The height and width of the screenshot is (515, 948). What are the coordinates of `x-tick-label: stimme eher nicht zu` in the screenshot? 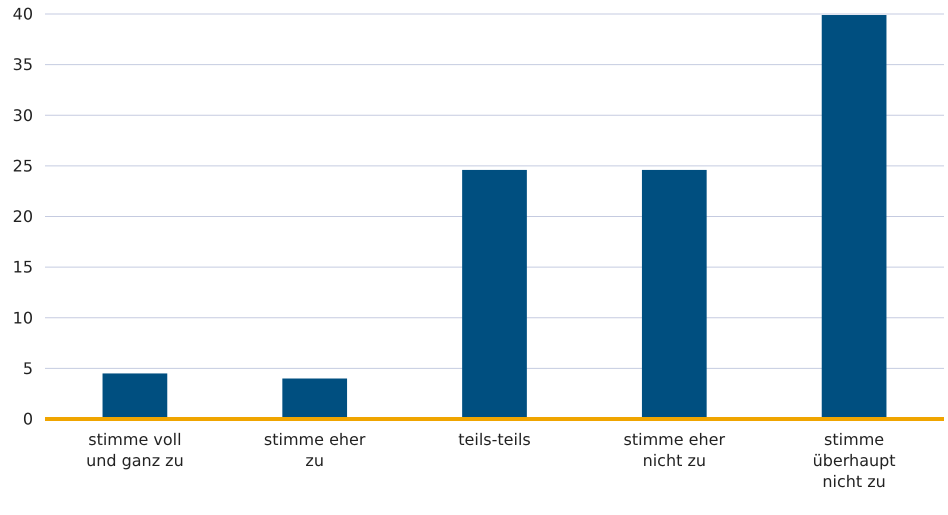 It's located at (675, 450).